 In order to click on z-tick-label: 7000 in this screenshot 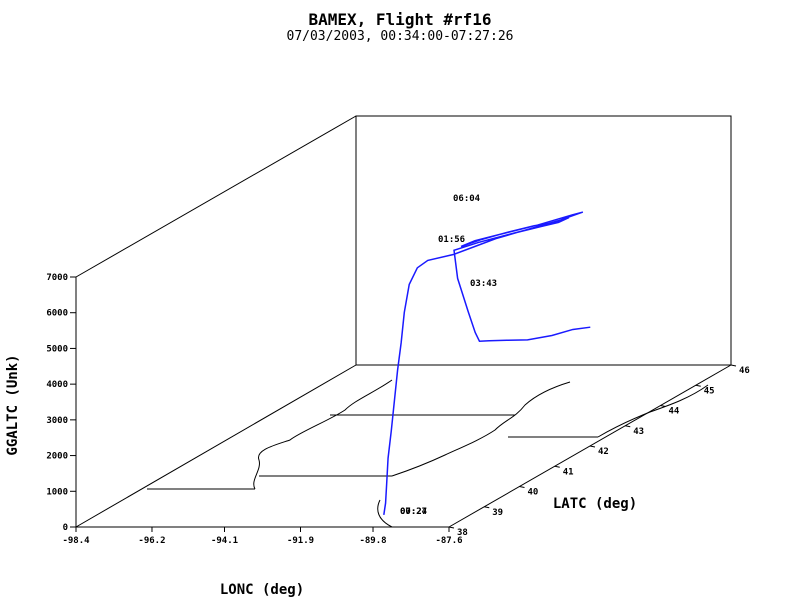, I will do `click(57, 278)`.